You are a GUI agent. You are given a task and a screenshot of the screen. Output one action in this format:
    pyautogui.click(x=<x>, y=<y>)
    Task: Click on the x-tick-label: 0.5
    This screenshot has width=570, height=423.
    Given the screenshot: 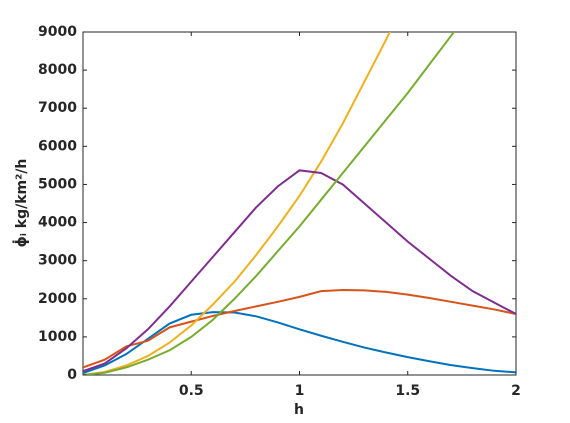 What is the action you would take?
    pyautogui.click(x=191, y=391)
    